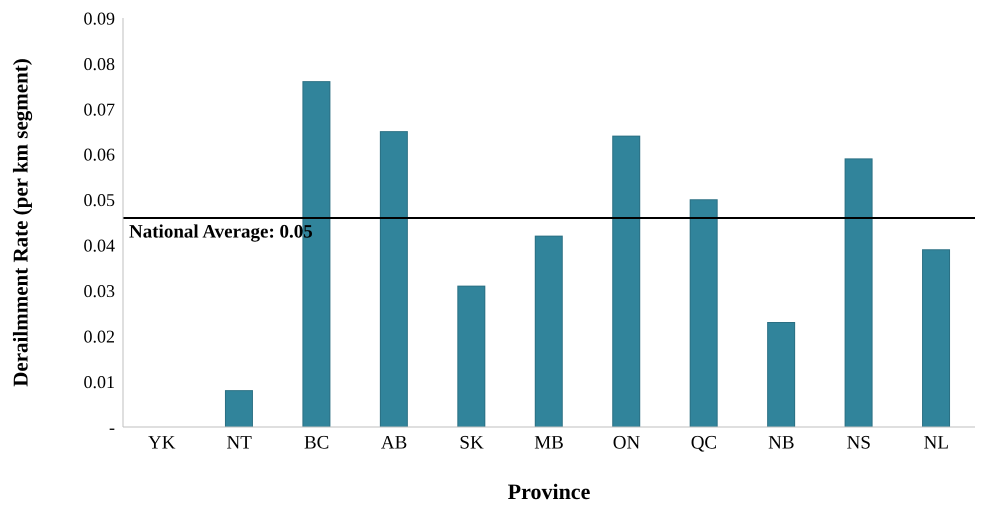 This screenshot has height=517, width=993. Describe the element at coordinates (99, 18) in the screenshot. I see `y-tick-label: 0.09` at that location.